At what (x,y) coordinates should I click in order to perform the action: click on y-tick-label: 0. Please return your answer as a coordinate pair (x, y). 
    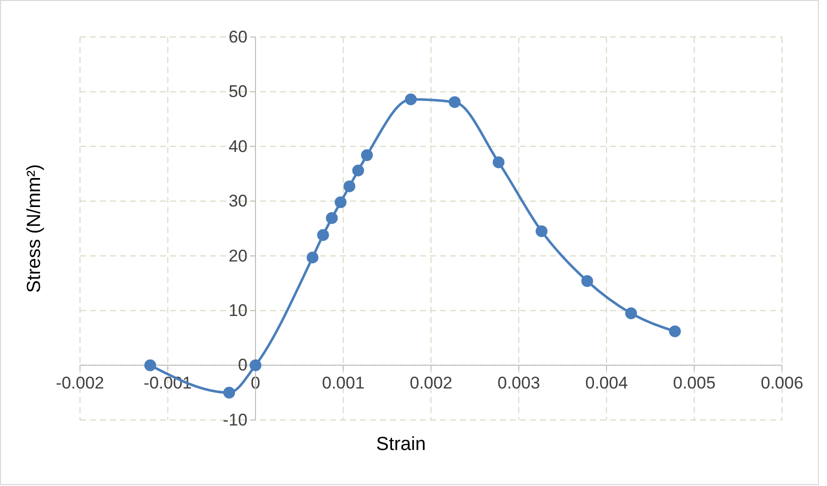
    Looking at the image, I should click on (243, 365).